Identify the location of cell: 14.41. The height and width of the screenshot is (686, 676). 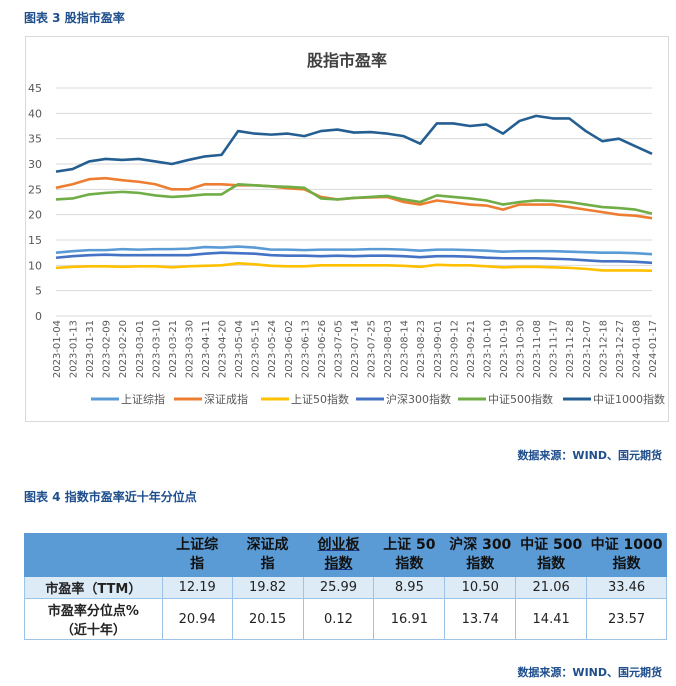
(551, 619).